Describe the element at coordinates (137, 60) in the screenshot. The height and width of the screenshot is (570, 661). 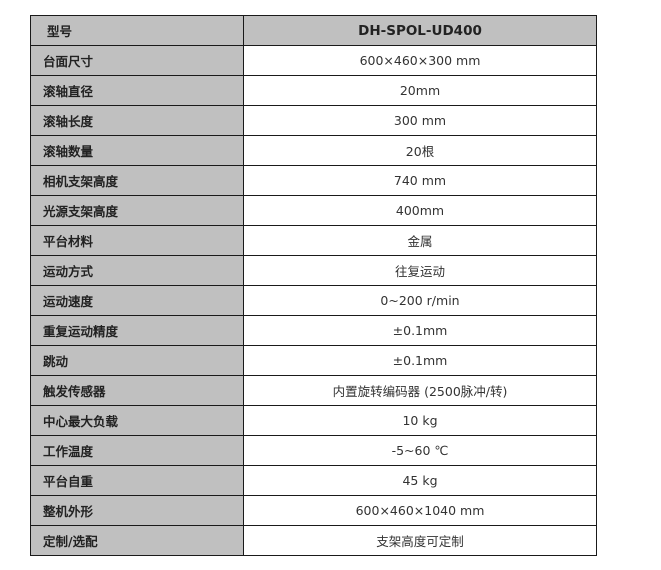
I see `spec-label: 台面尺寸` at that location.